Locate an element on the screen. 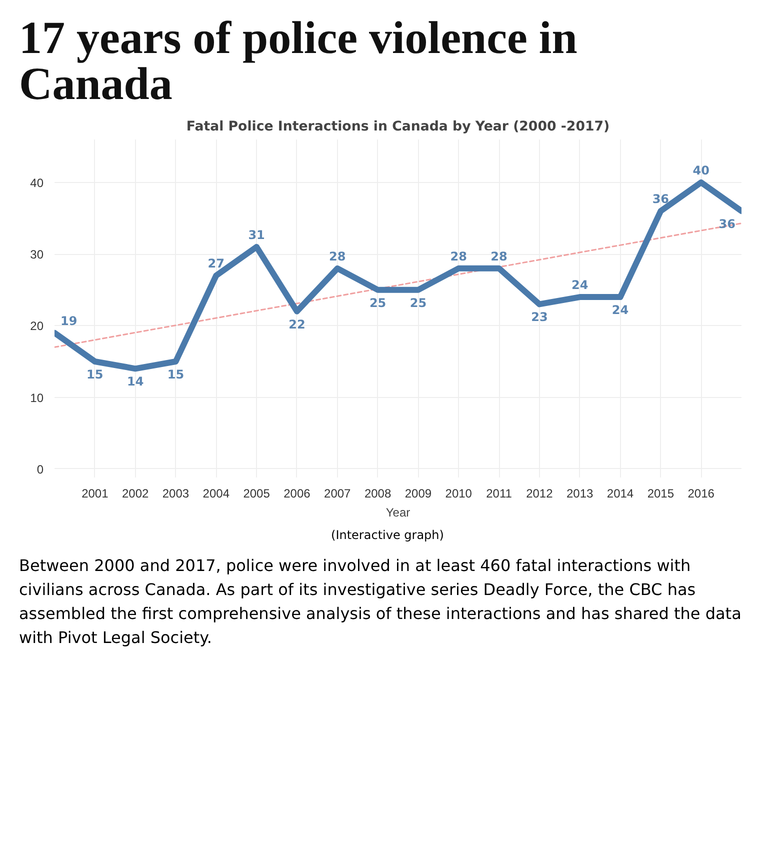  x-tick-label: 2012 is located at coordinates (540, 493).